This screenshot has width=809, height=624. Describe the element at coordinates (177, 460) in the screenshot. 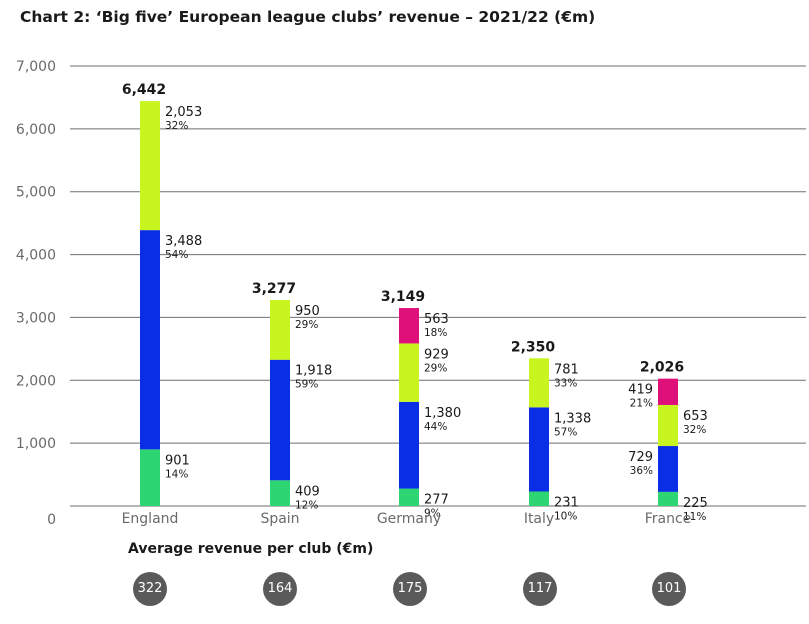

I see `data-label-england-0: 901` at that location.